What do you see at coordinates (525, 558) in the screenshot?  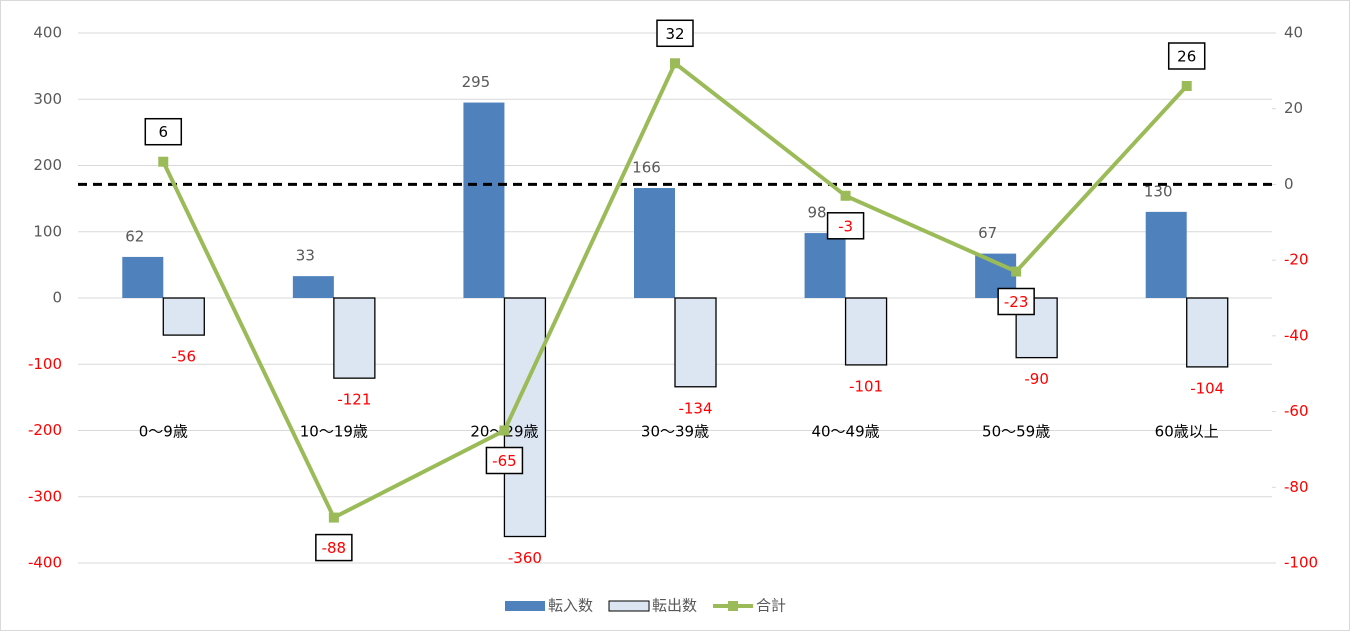 I see `data-label: -360` at bounding box center [525, 558].